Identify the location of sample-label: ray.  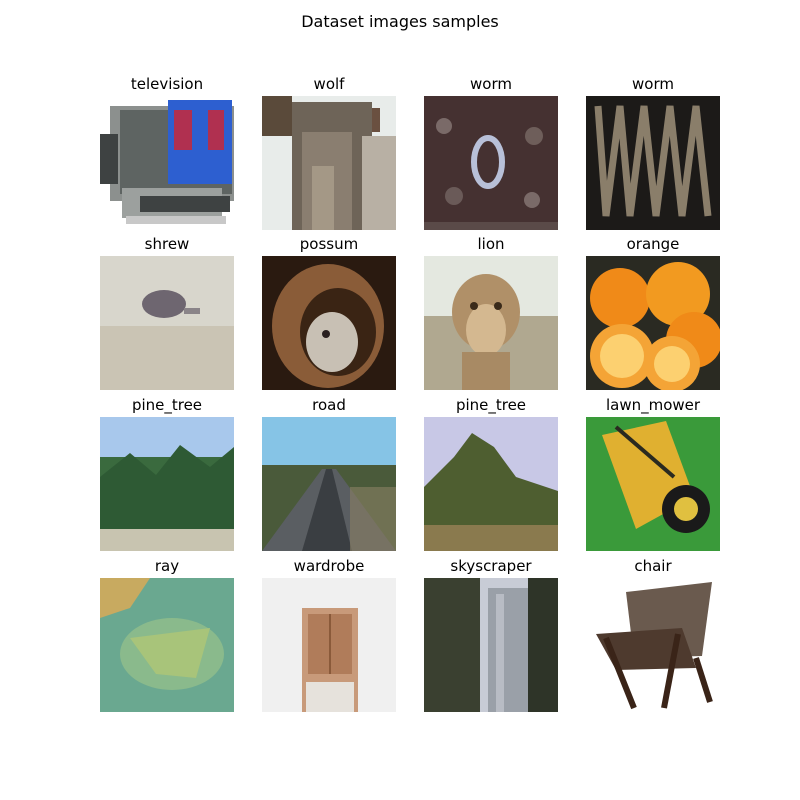
(167, 566).